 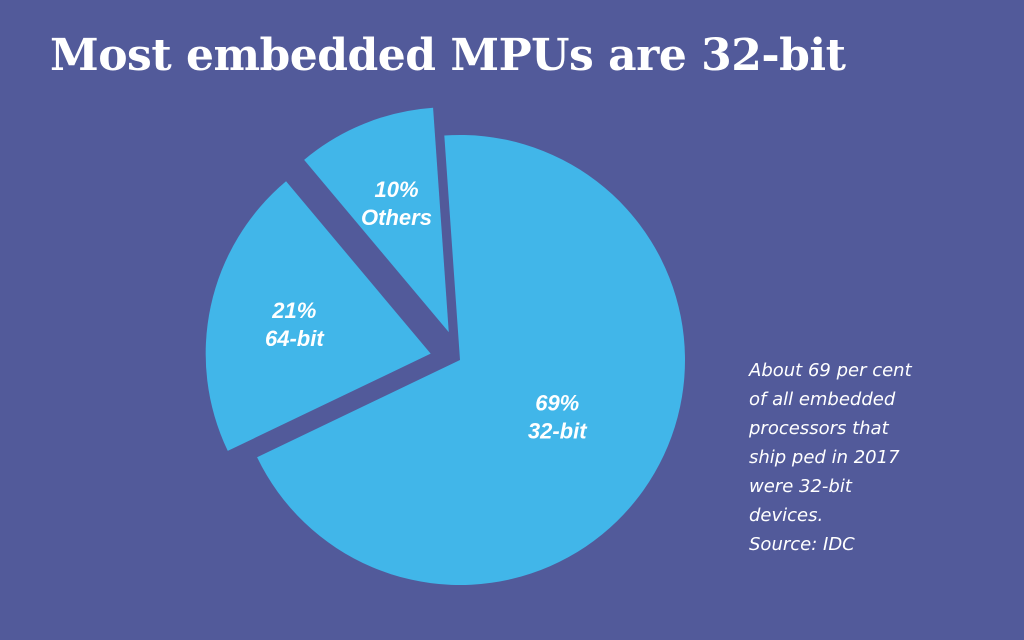 What do you see at coordinates (396, 217) in the screenshot?
I see `slice-category-label: Others` at bounding box center [396, 217].